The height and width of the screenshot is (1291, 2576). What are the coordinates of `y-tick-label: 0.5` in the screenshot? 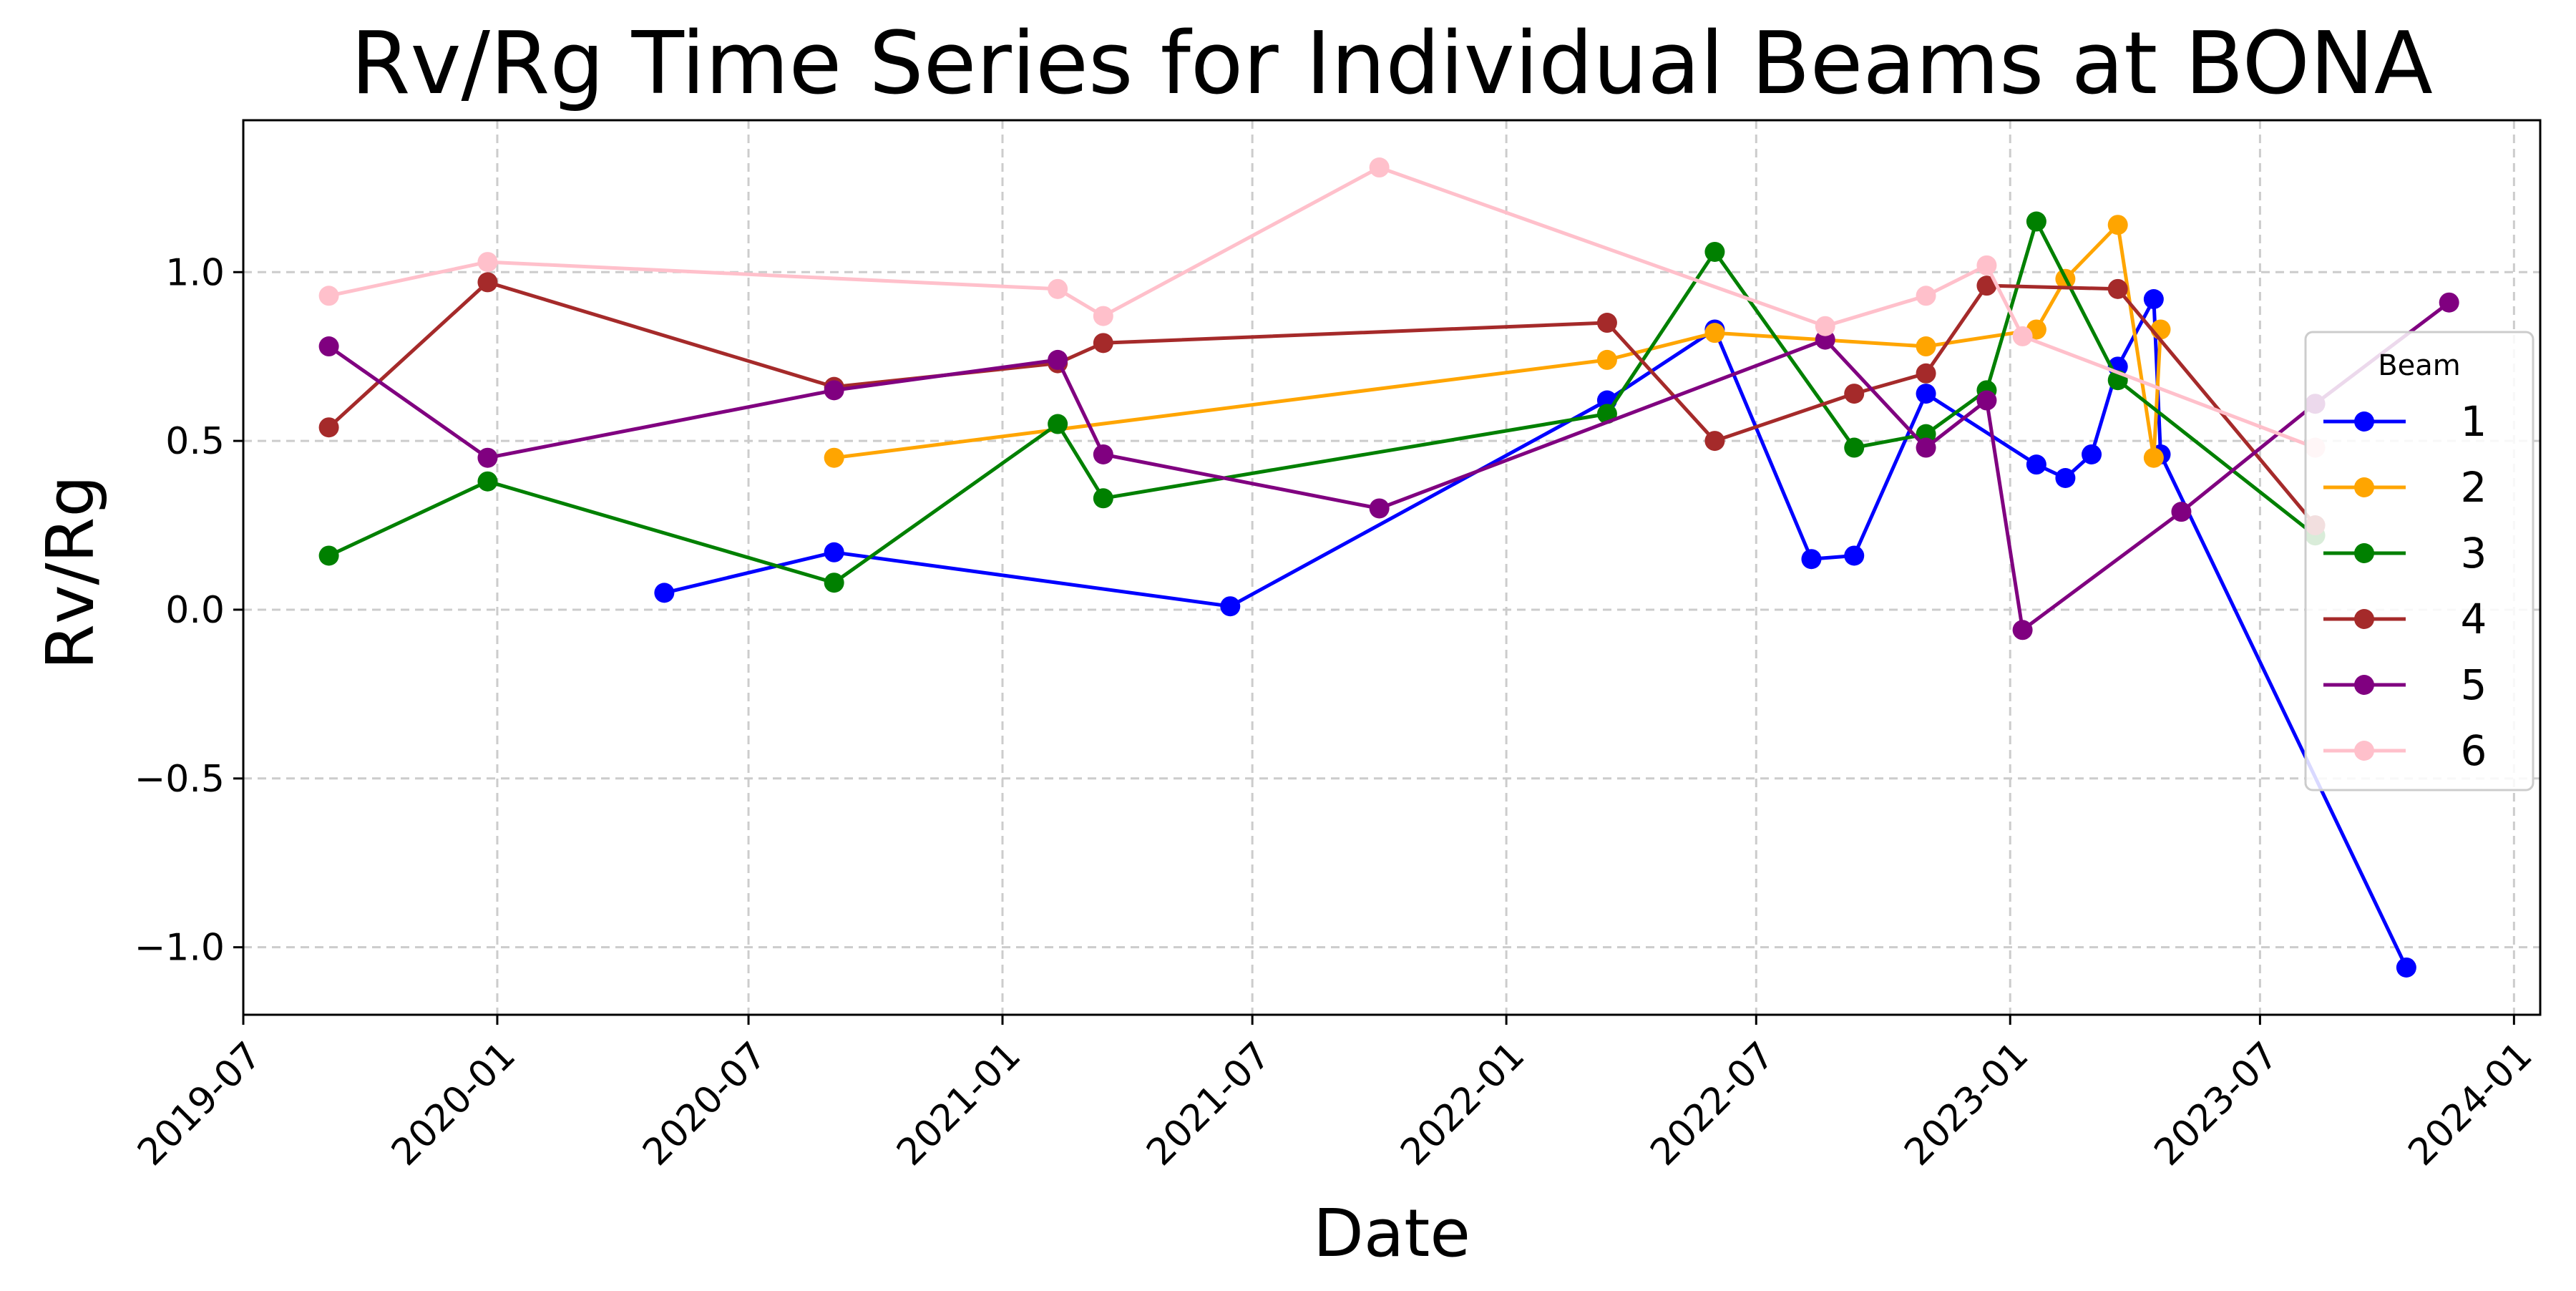 It's located at (195, 441).